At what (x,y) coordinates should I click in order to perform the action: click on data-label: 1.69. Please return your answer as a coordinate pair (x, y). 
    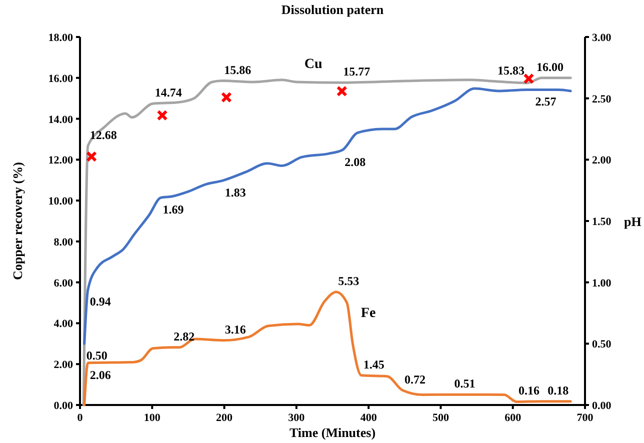
    Looking at the image, I should click on (173, 209).